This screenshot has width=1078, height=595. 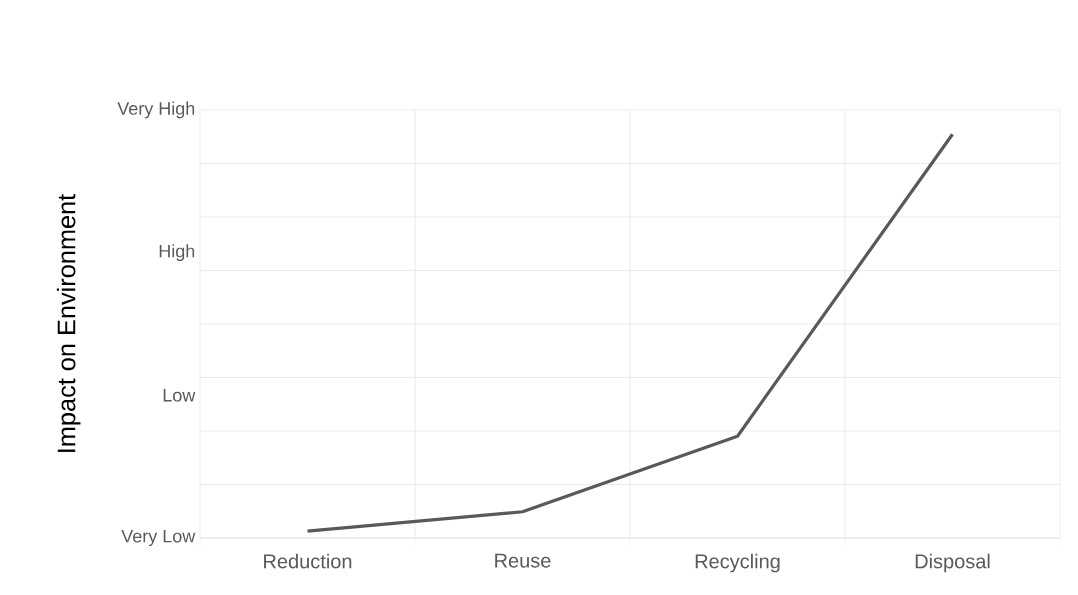 I want to click on text: High, so click(x=177, y=253).